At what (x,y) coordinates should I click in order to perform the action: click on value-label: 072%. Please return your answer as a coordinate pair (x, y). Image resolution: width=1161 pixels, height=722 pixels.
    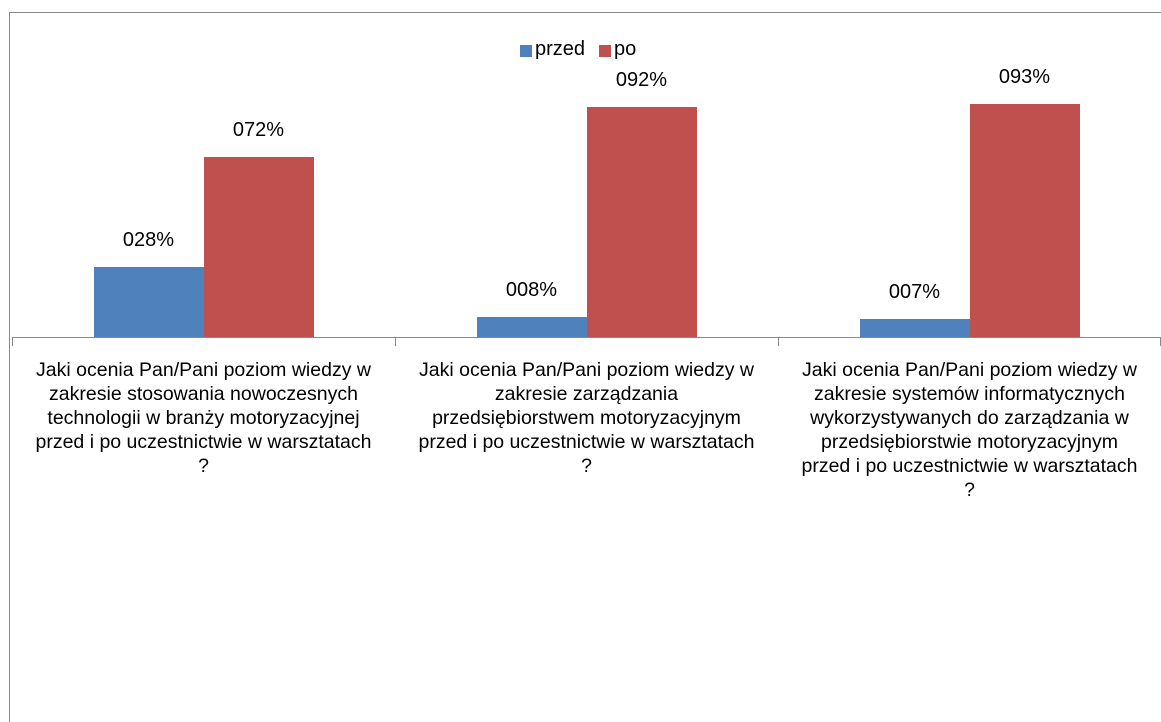
    Looking at the image, I should click on (258, 129).